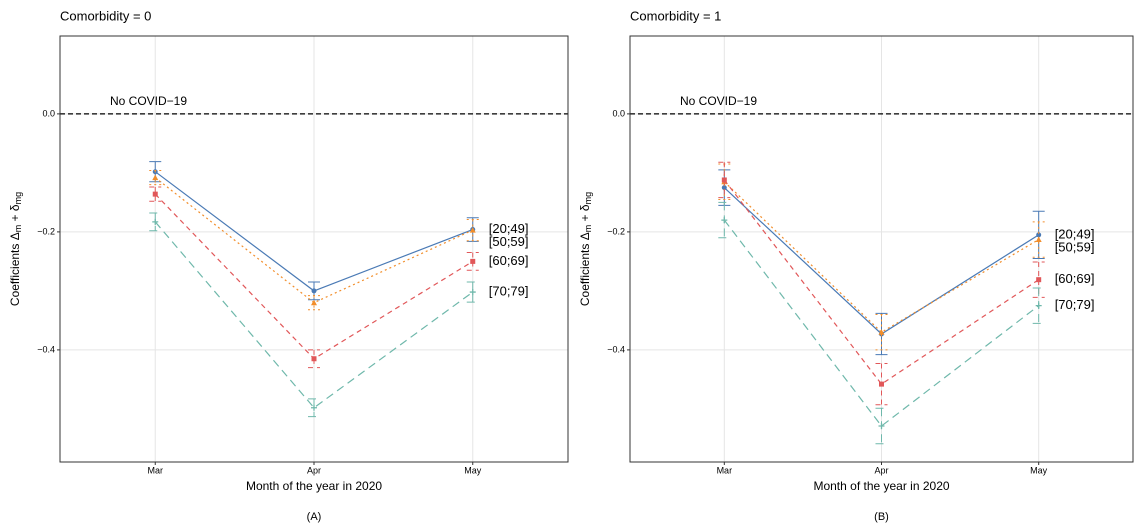  I want to click on panel-title: Comorbidity = 0, so click(105, 15).